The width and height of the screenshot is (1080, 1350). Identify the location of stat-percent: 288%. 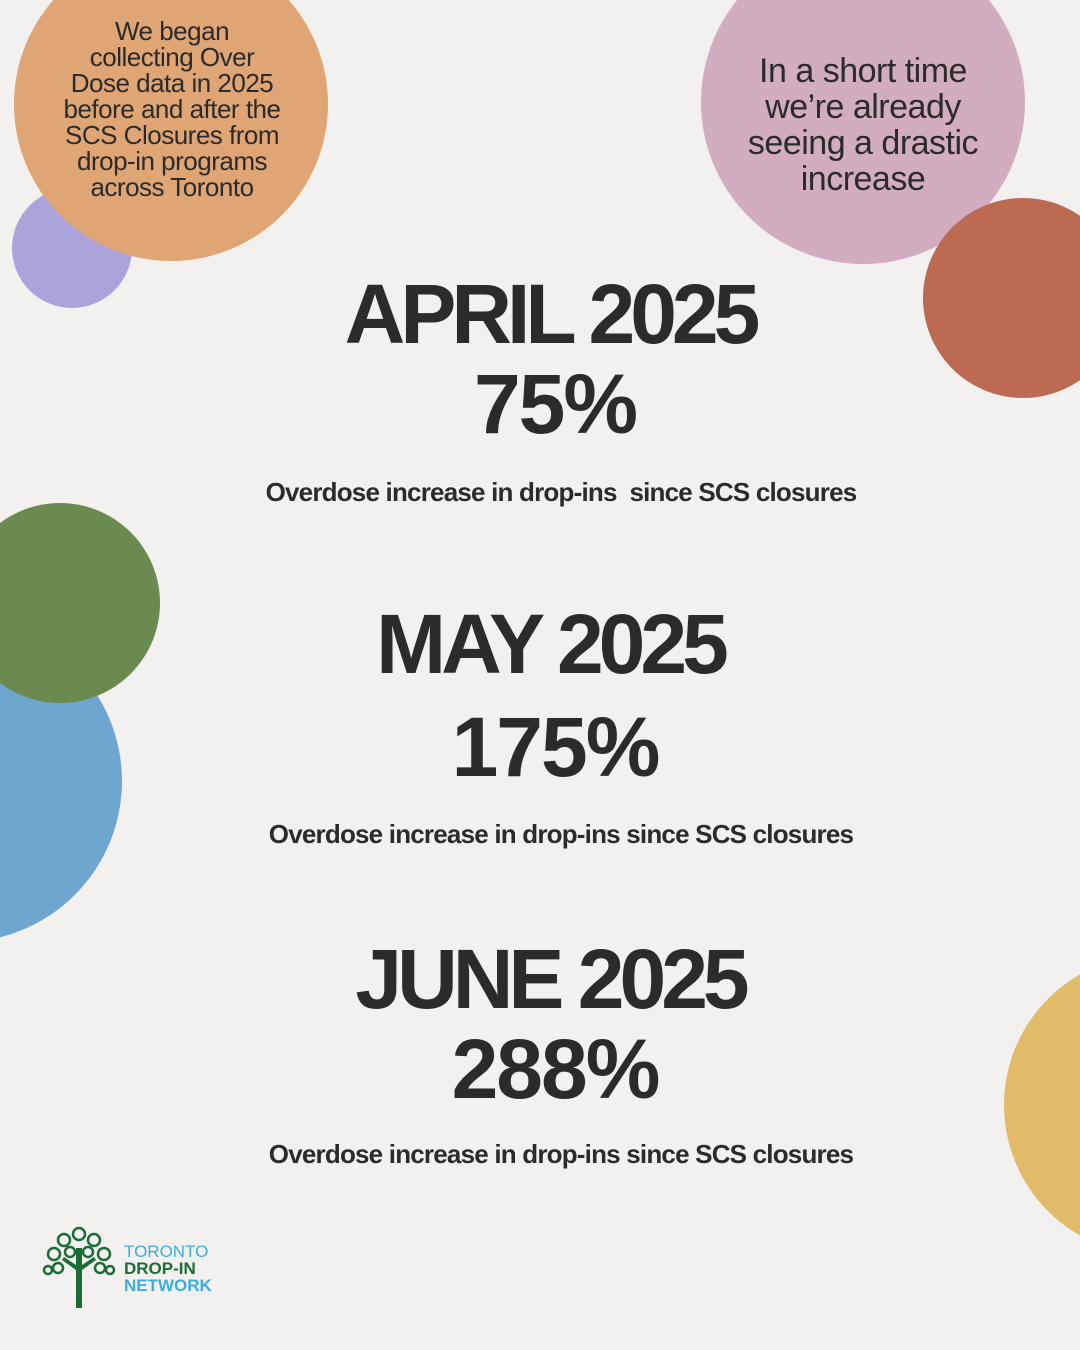
(556, 1069).